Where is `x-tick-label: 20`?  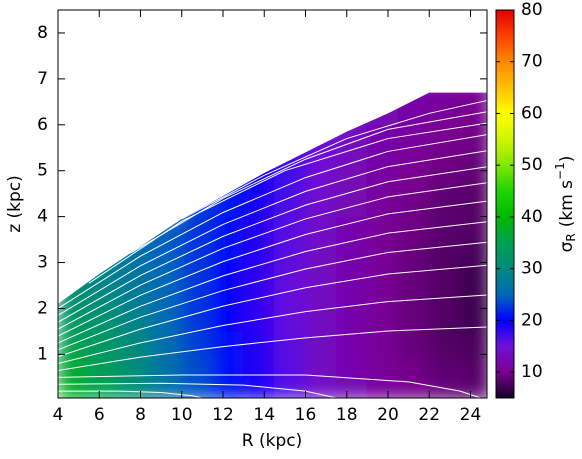
x-tick-label: 20 is located at coordinates (388, 415).